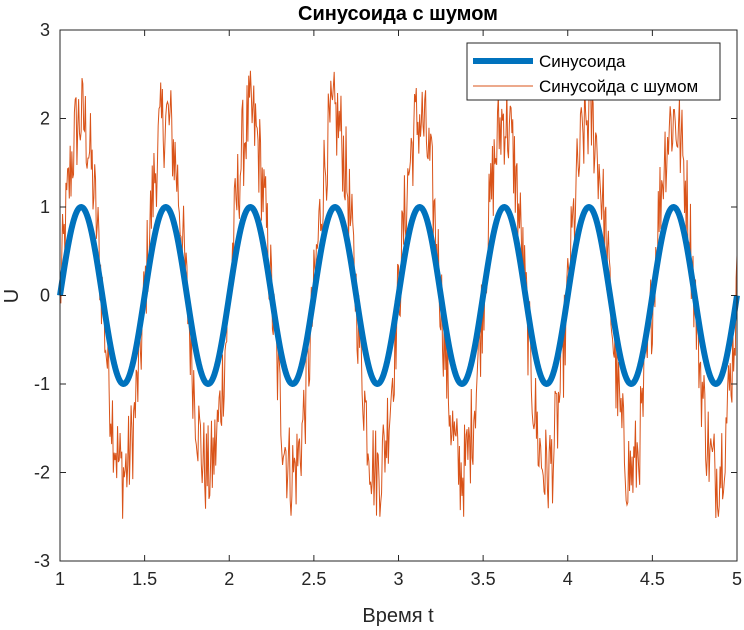  What do you see at coordinates (60, 579) in the screenshot?
I see `x-tick-label: 1` at bounding box center [60, 579].